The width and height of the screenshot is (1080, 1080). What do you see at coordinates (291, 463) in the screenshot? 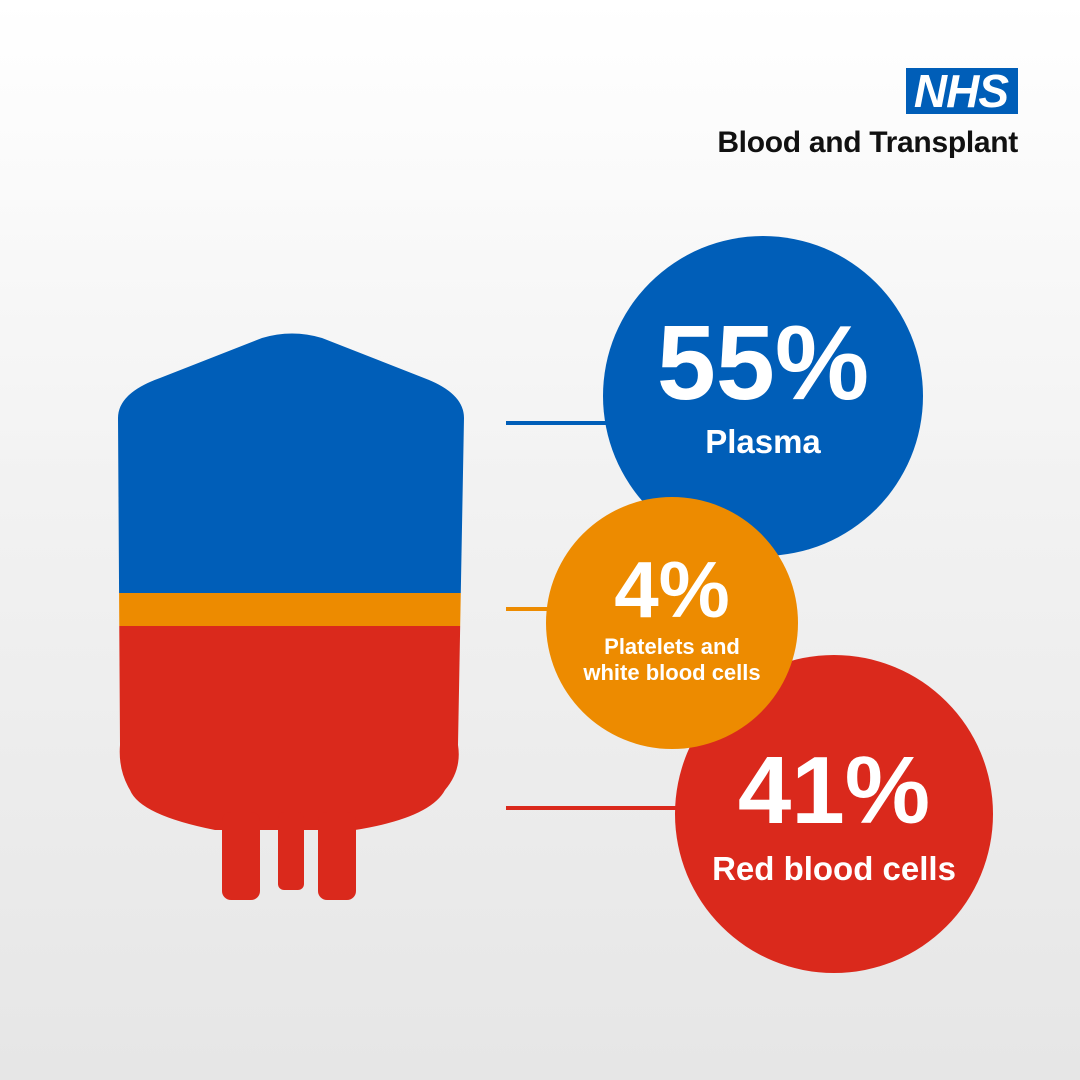
I see `plasma-layer` at bounding box center [291, 463].